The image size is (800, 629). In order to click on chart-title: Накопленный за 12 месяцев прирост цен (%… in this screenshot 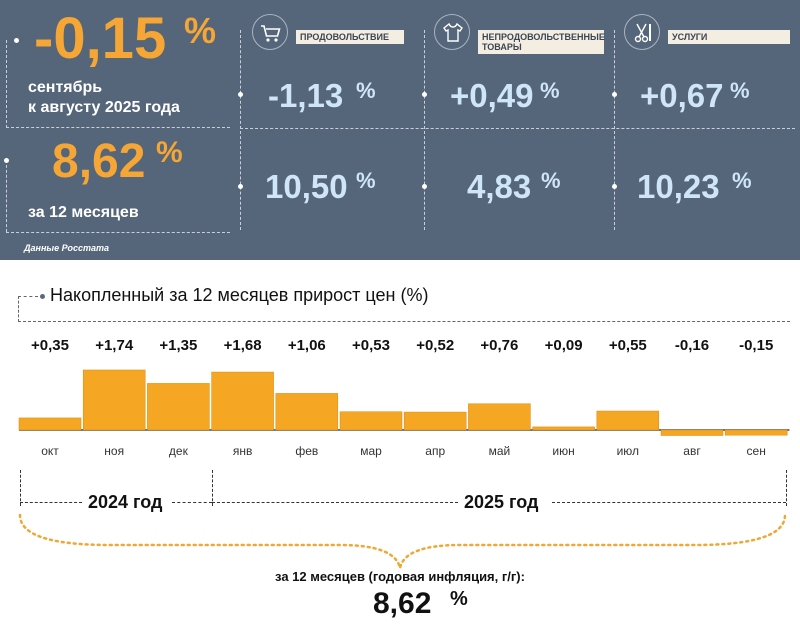, I will do `click(239, 295)`.